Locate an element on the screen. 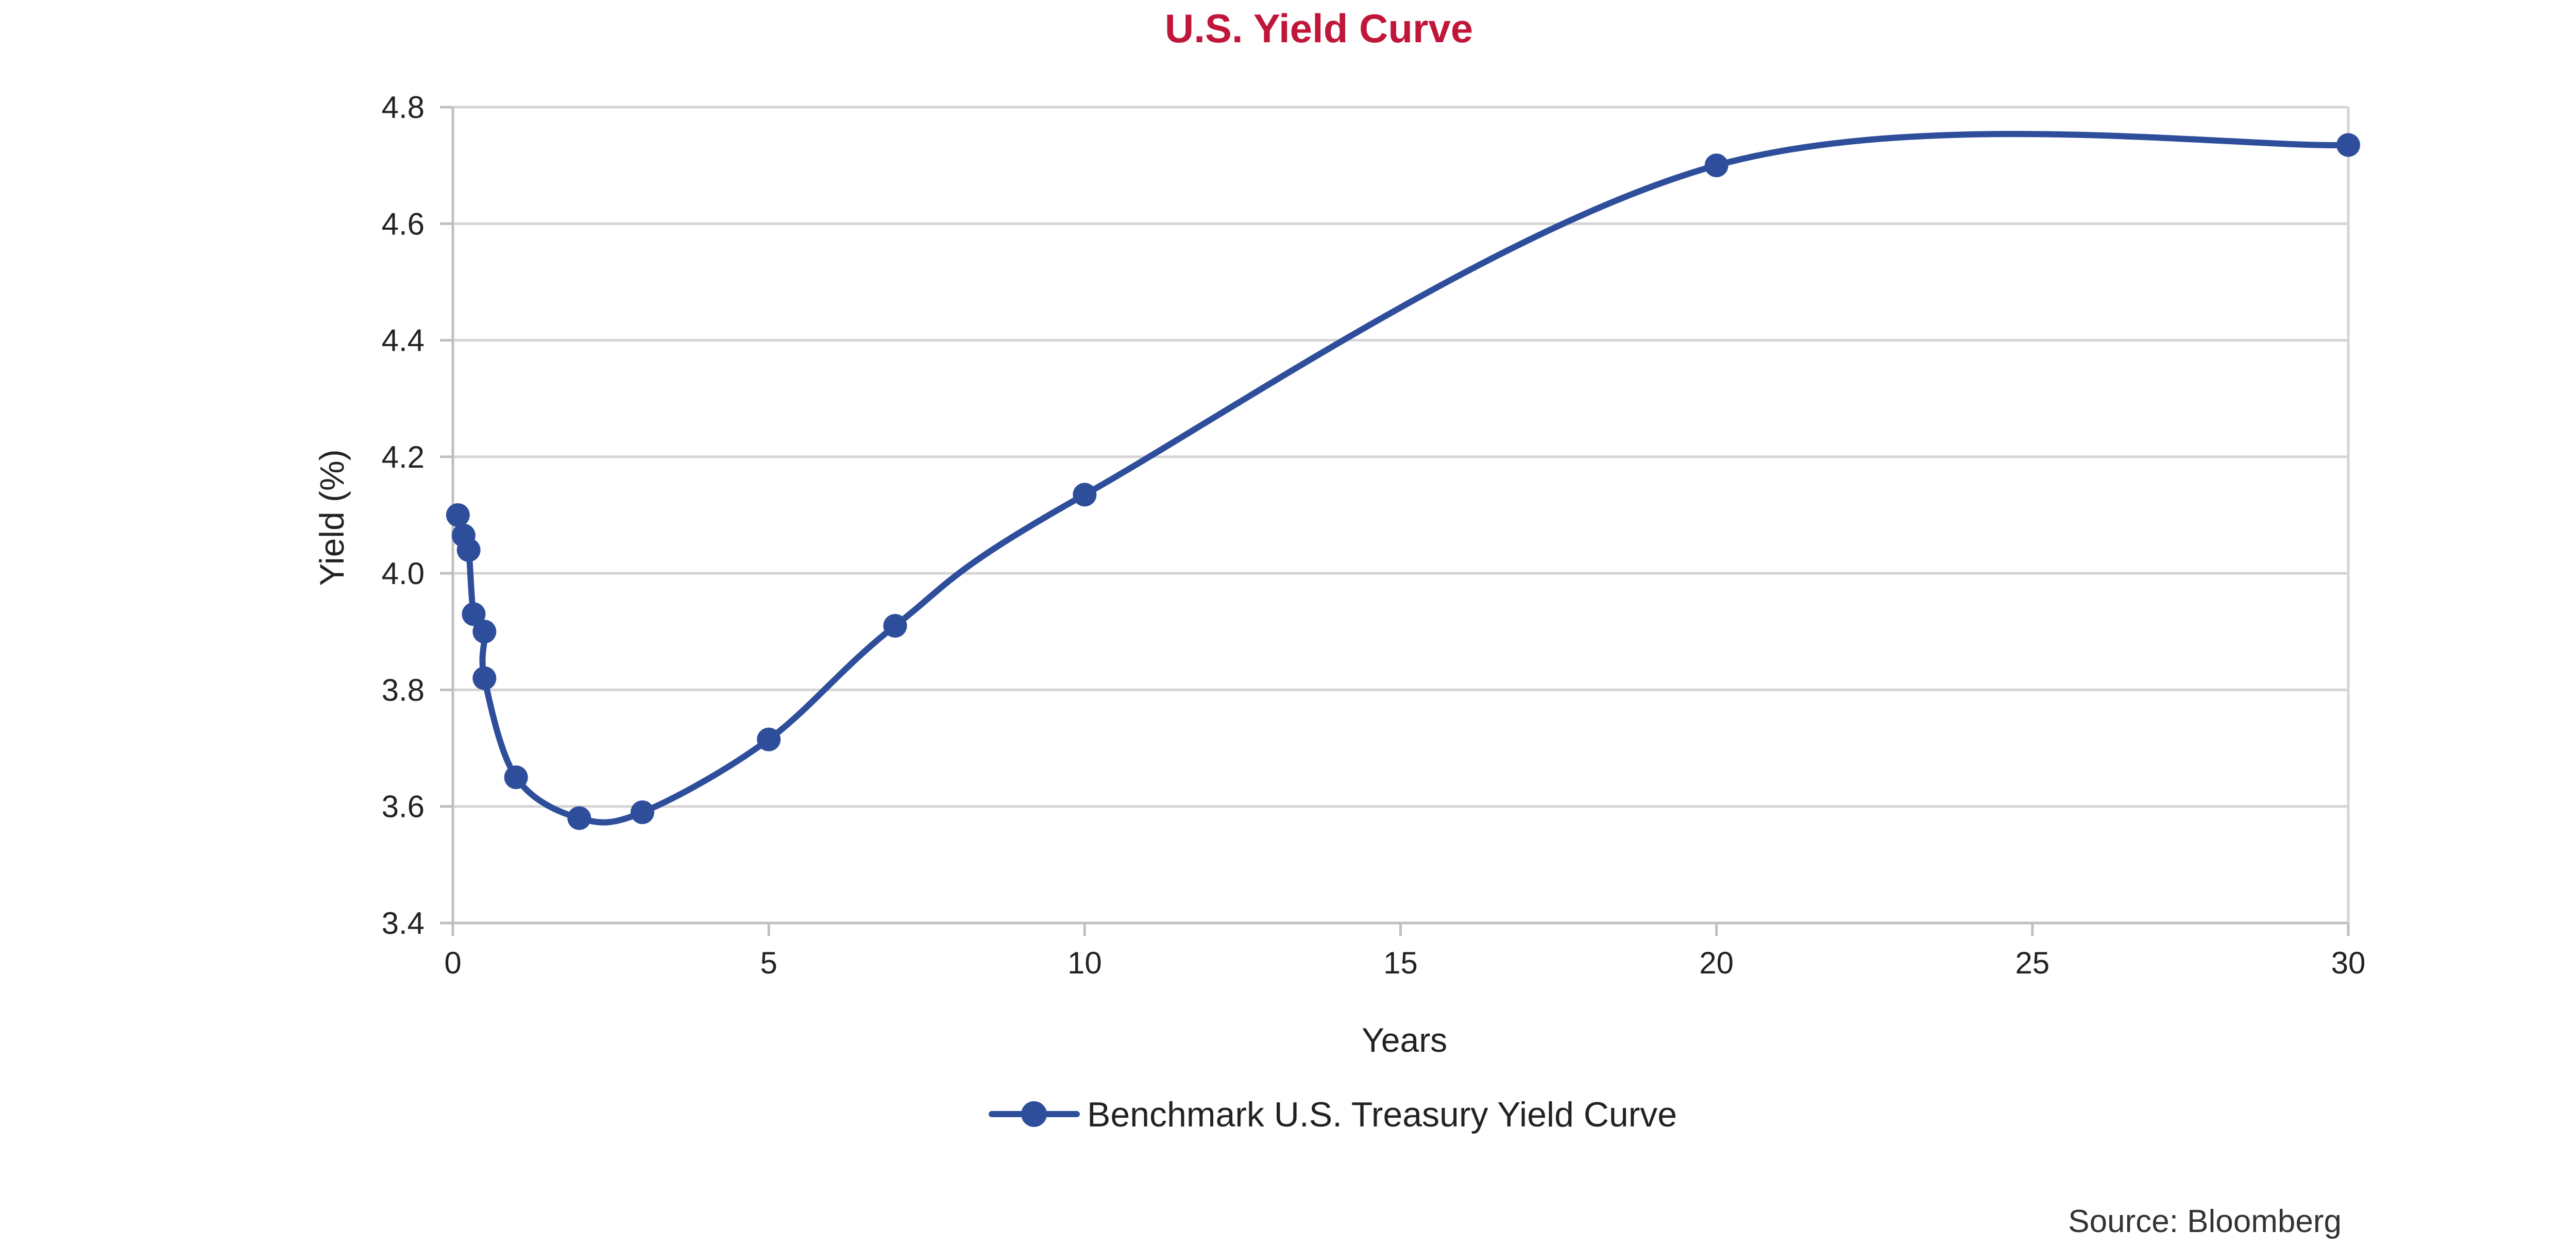 The height and width of the screenshot is (1248, 2576). x-tick-label: 5 is located at coordinates (768, 963).